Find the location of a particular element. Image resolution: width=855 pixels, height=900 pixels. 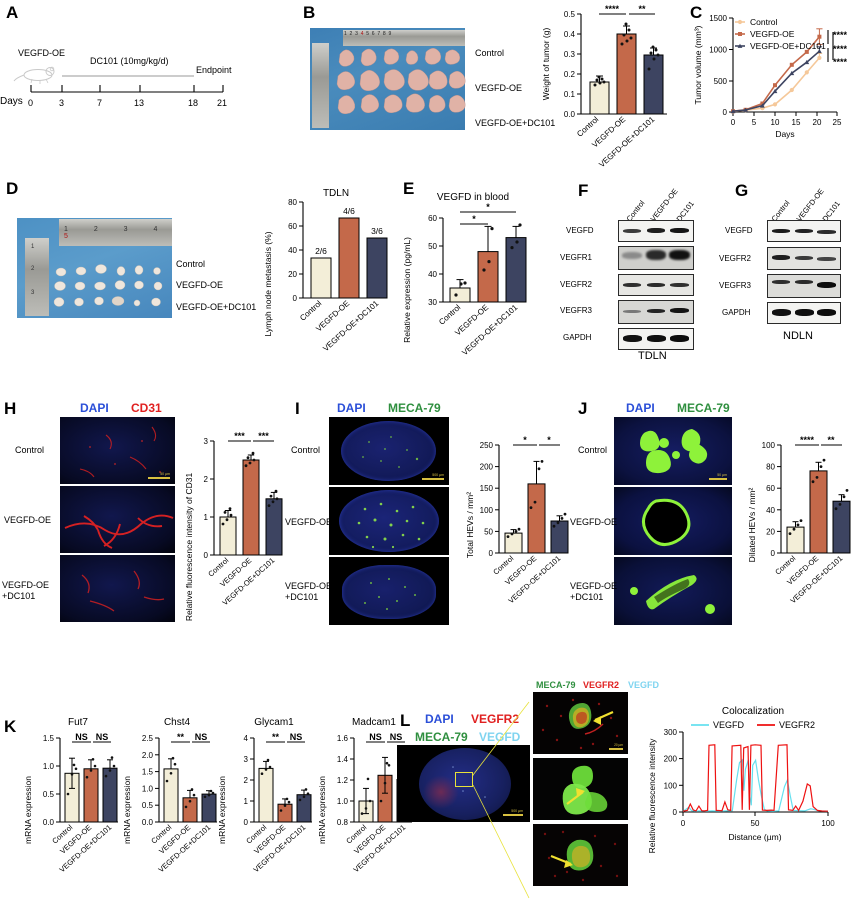

panel-h-scalebar: 50 µm is located at coordinates (165, 474).